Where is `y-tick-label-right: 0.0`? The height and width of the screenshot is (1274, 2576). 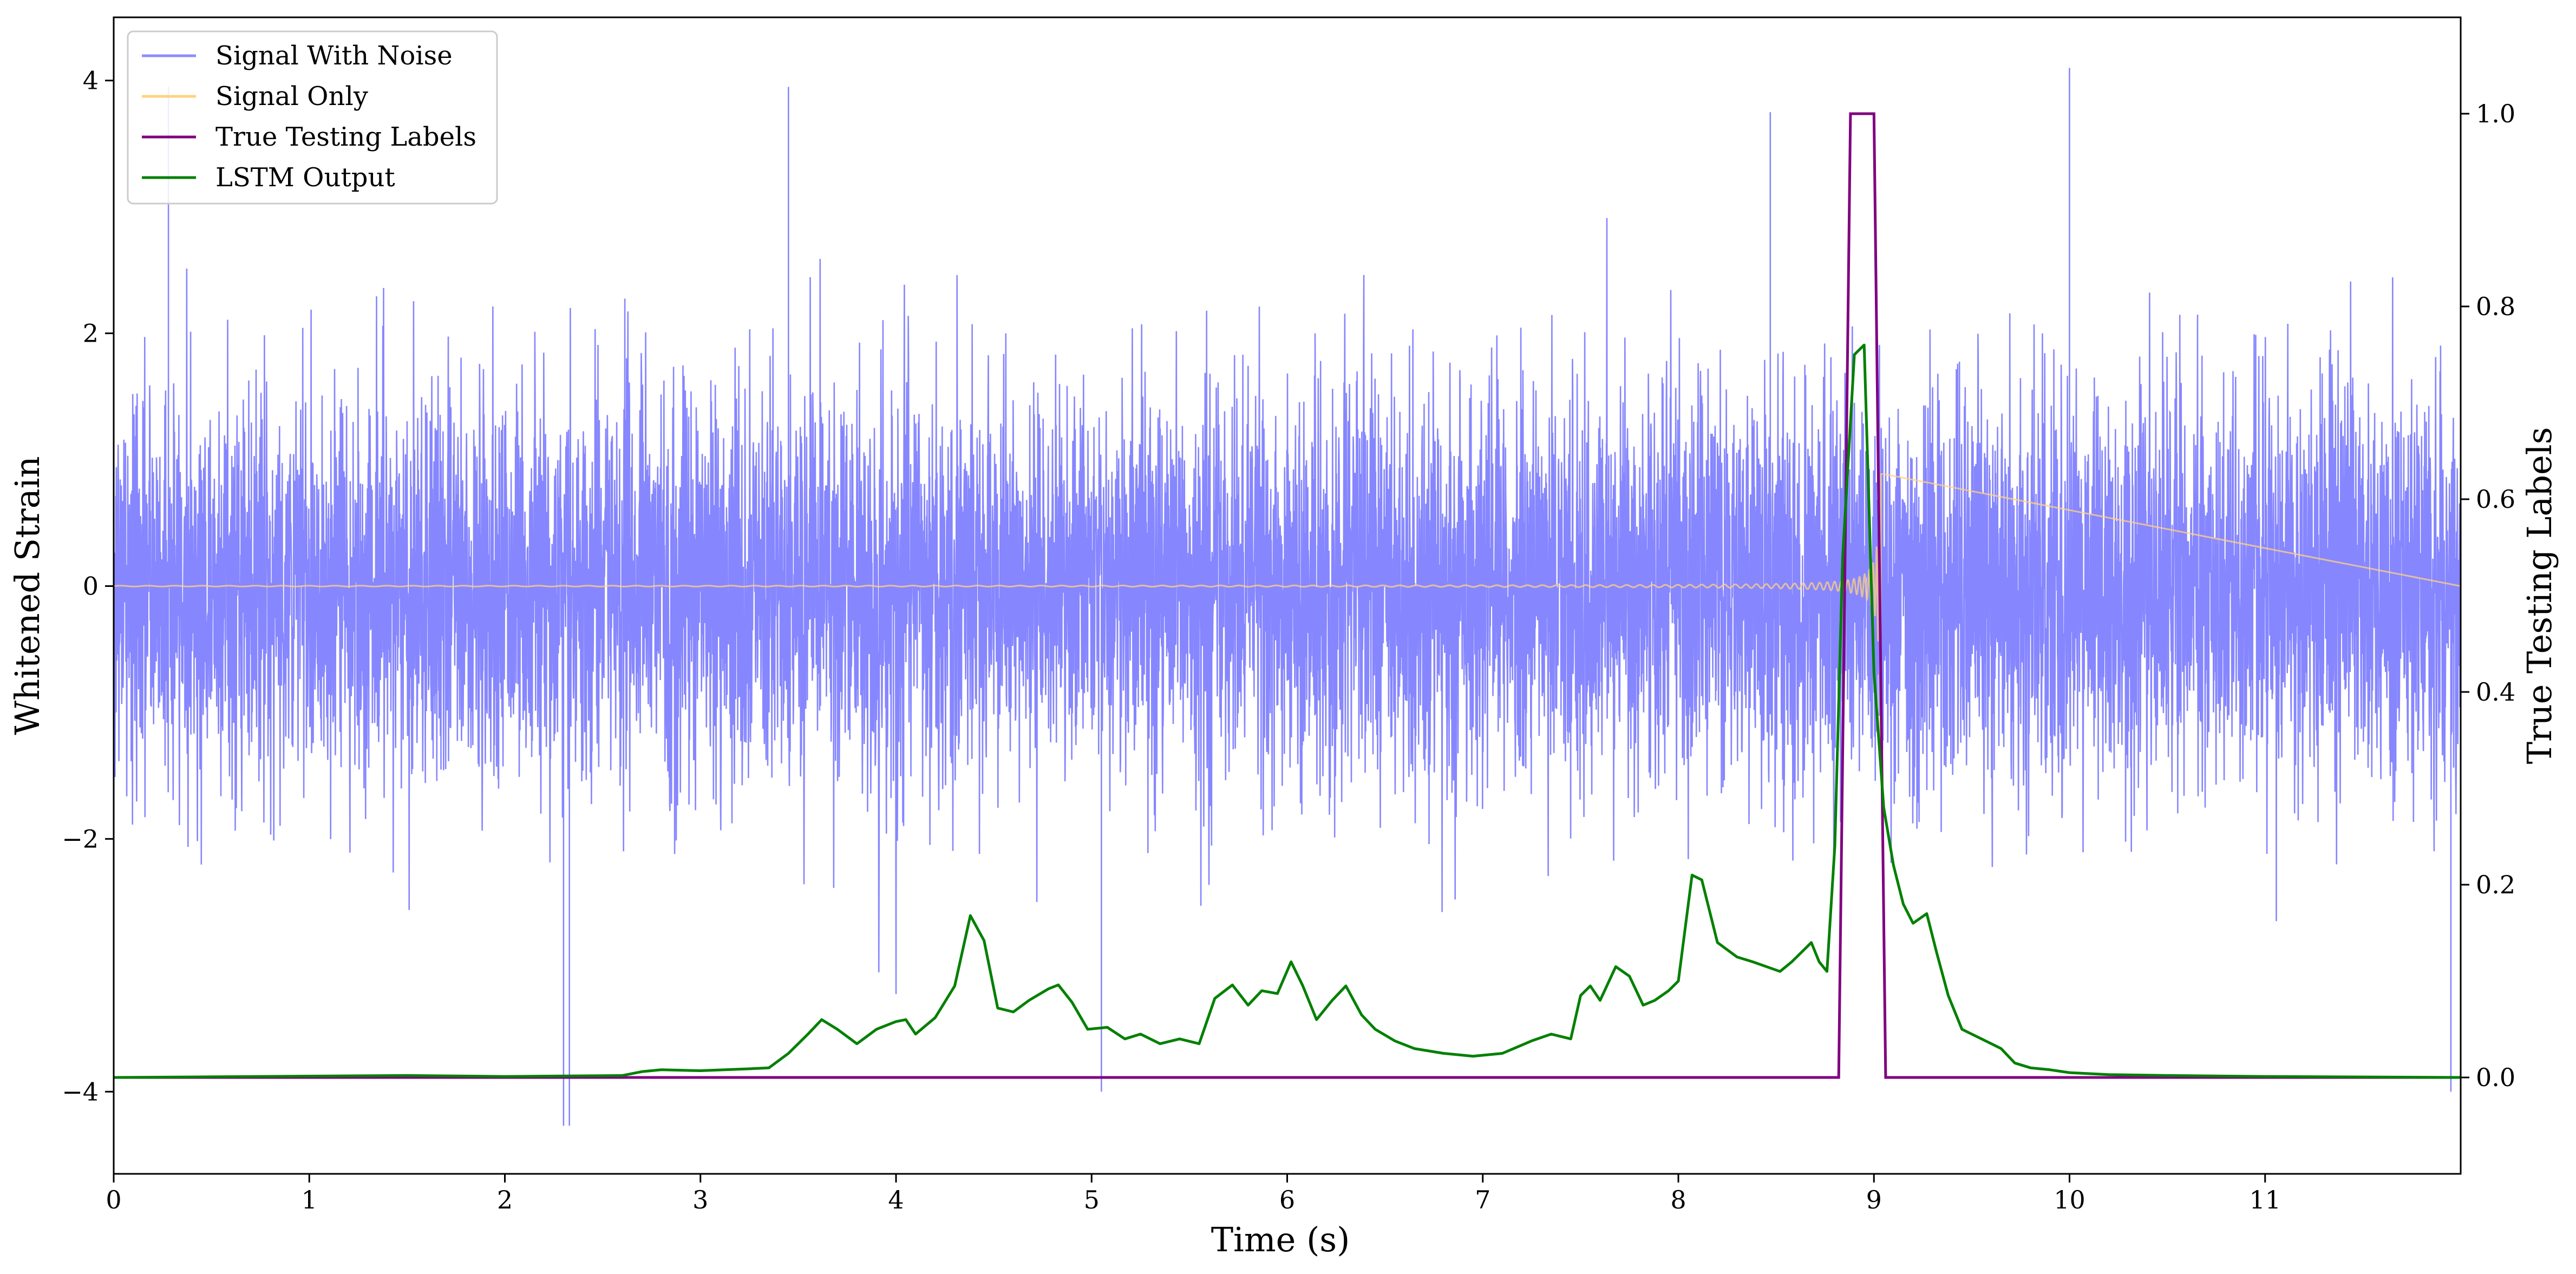
y-tick-label-right: 0.0 is located at coordinates (2495, 1077).